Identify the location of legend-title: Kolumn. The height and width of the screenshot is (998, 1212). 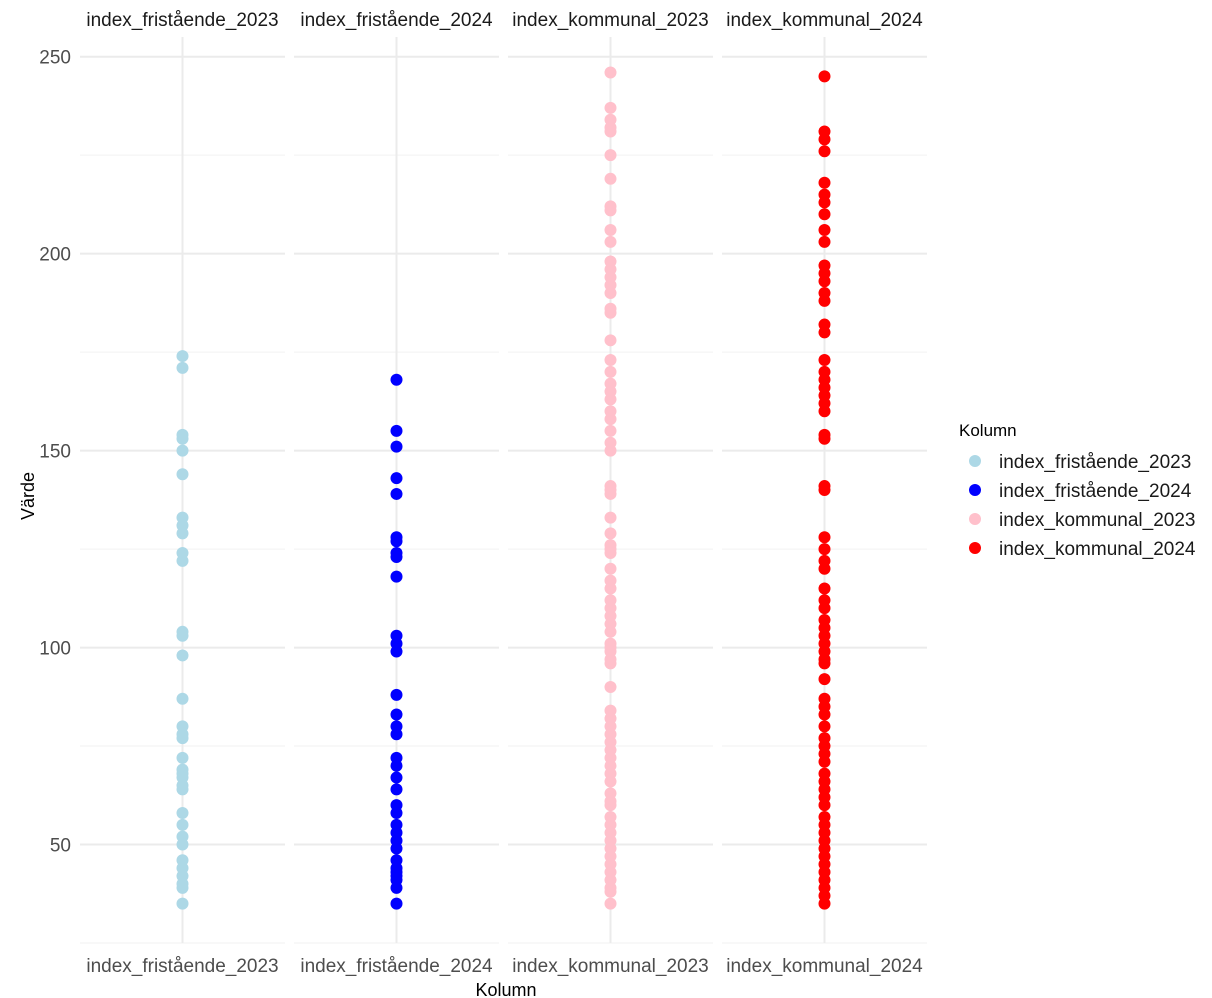
(988, 430).